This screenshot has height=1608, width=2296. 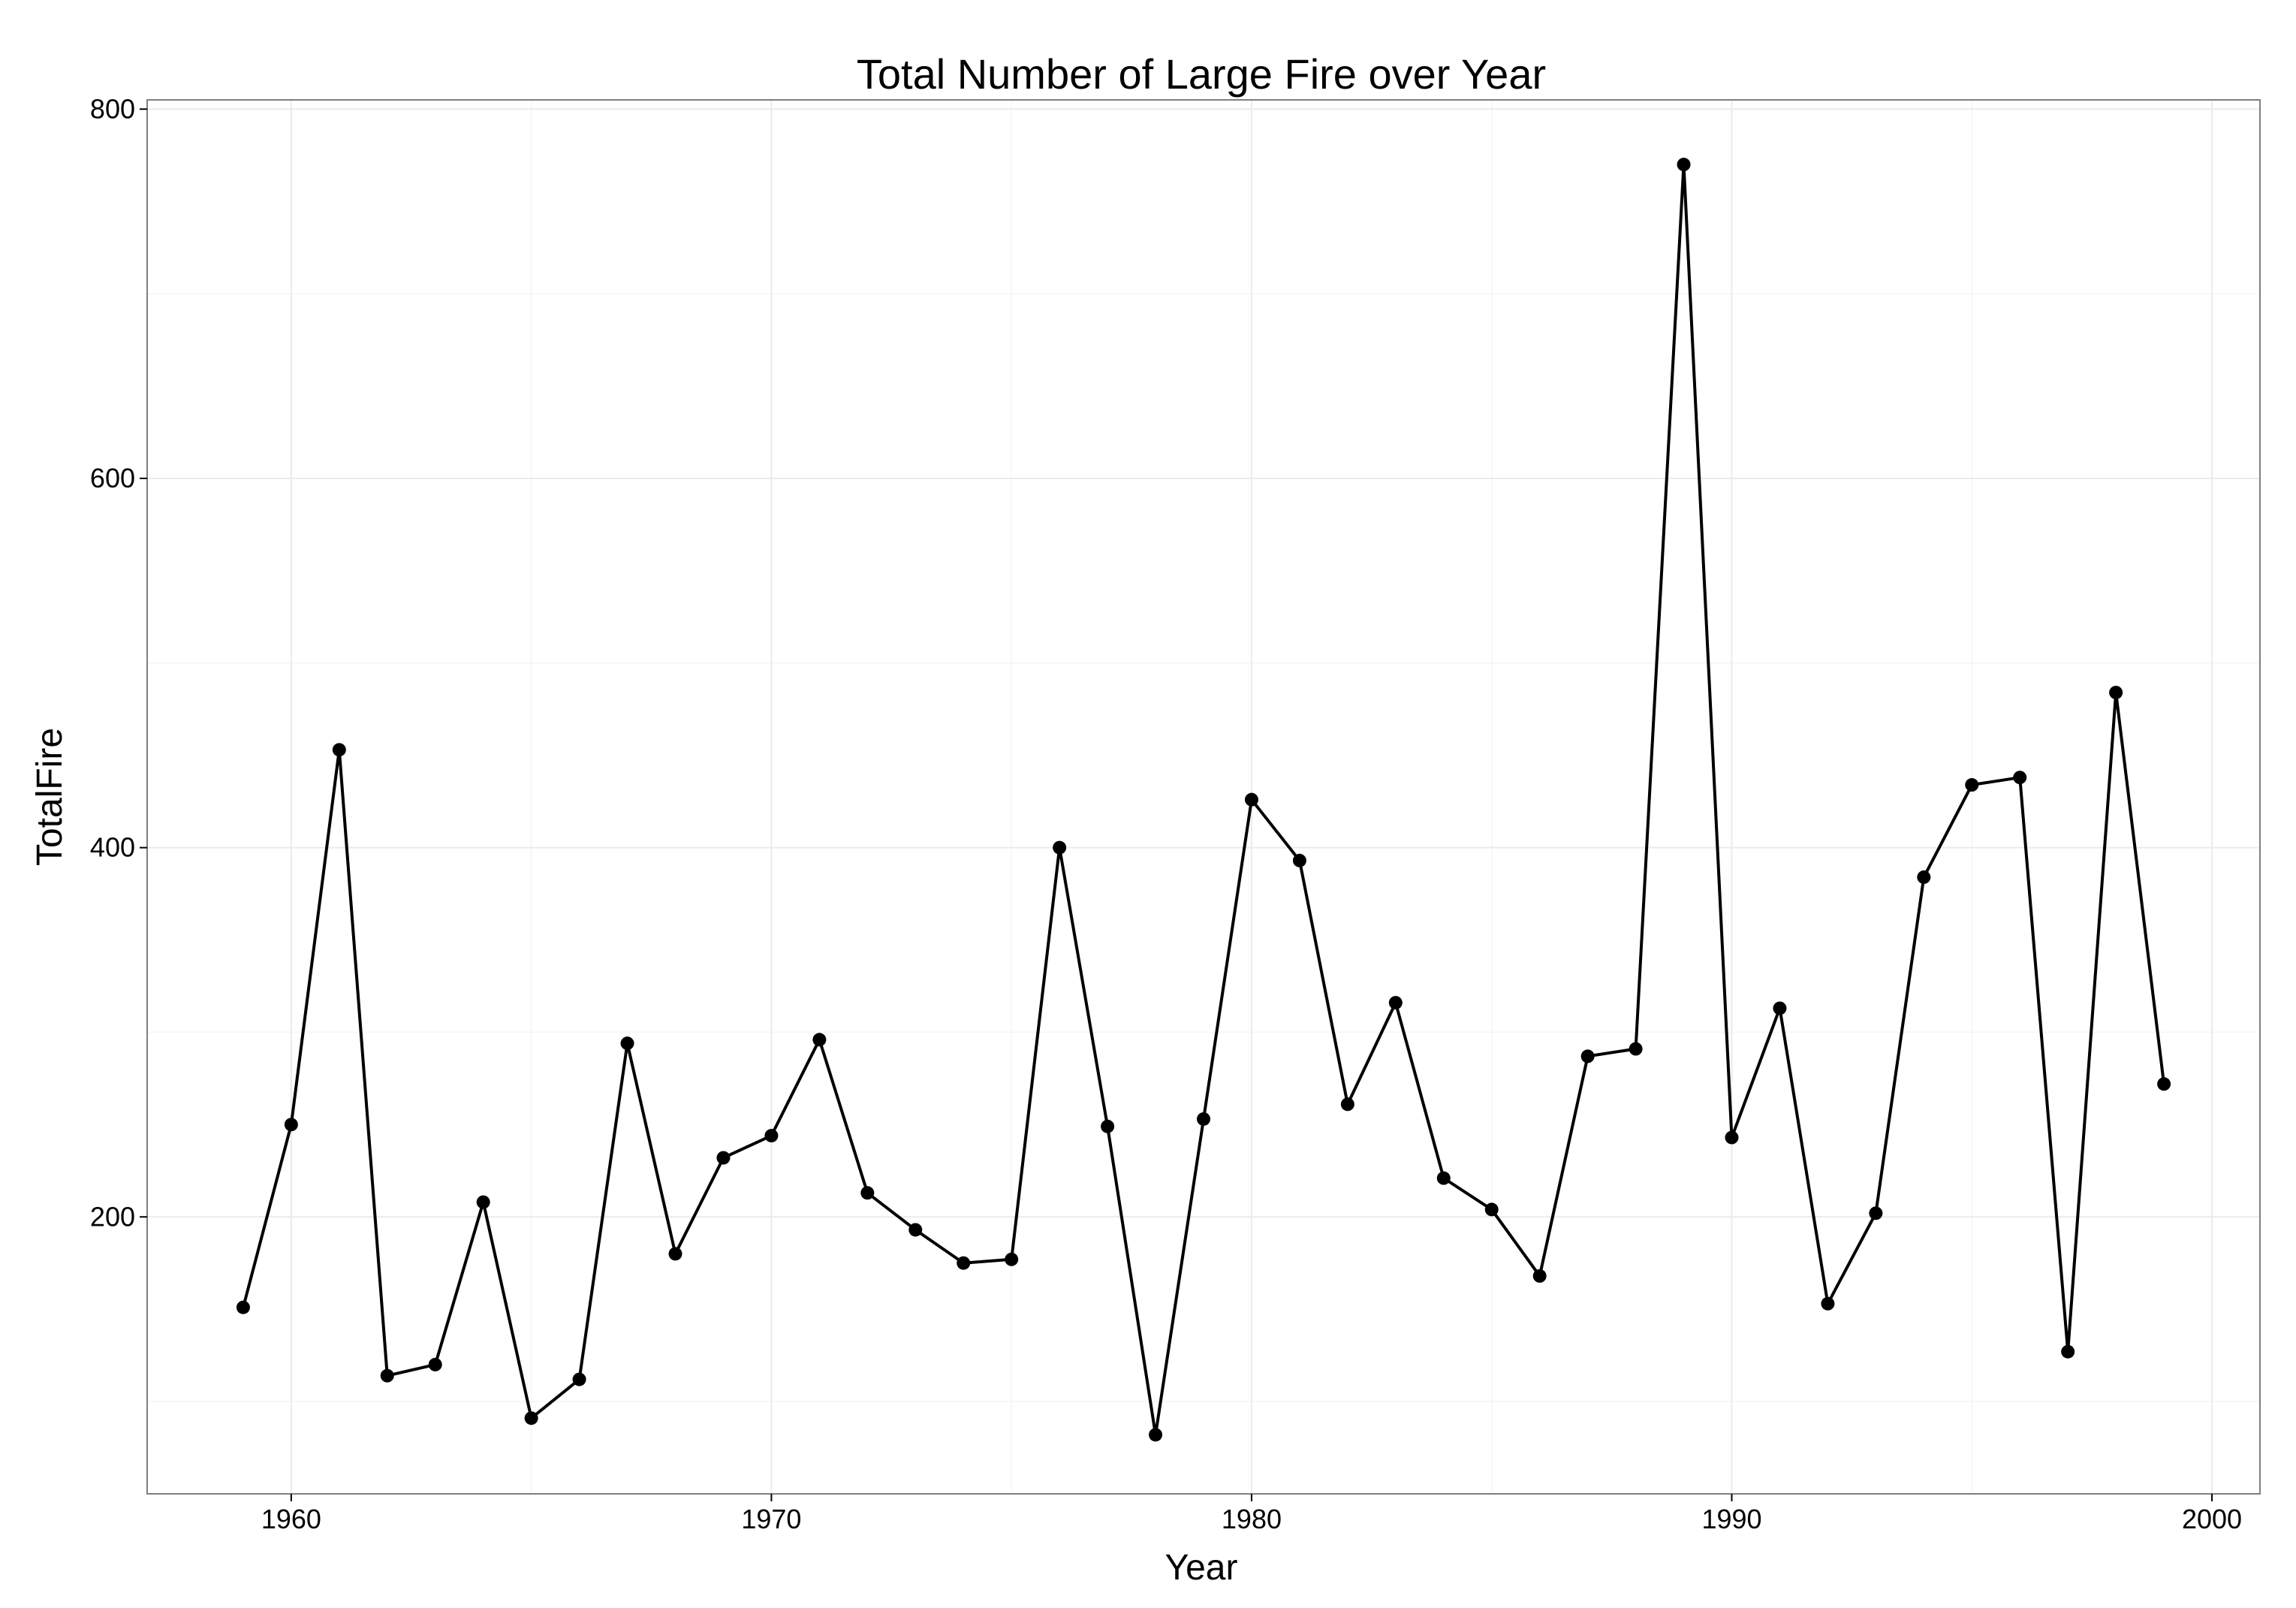 What do you see at coordinates (50, 797) in the screenshot?
I see `y-axis-title: TotalFire` at bounding box center [50, 797].